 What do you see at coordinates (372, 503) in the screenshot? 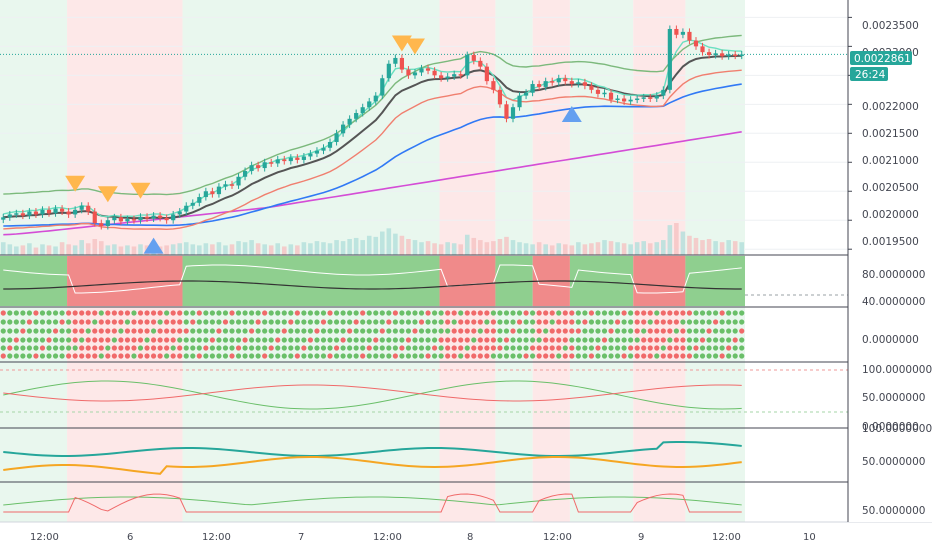
I see `pane5-red-line` at bounding box center [372, 503].